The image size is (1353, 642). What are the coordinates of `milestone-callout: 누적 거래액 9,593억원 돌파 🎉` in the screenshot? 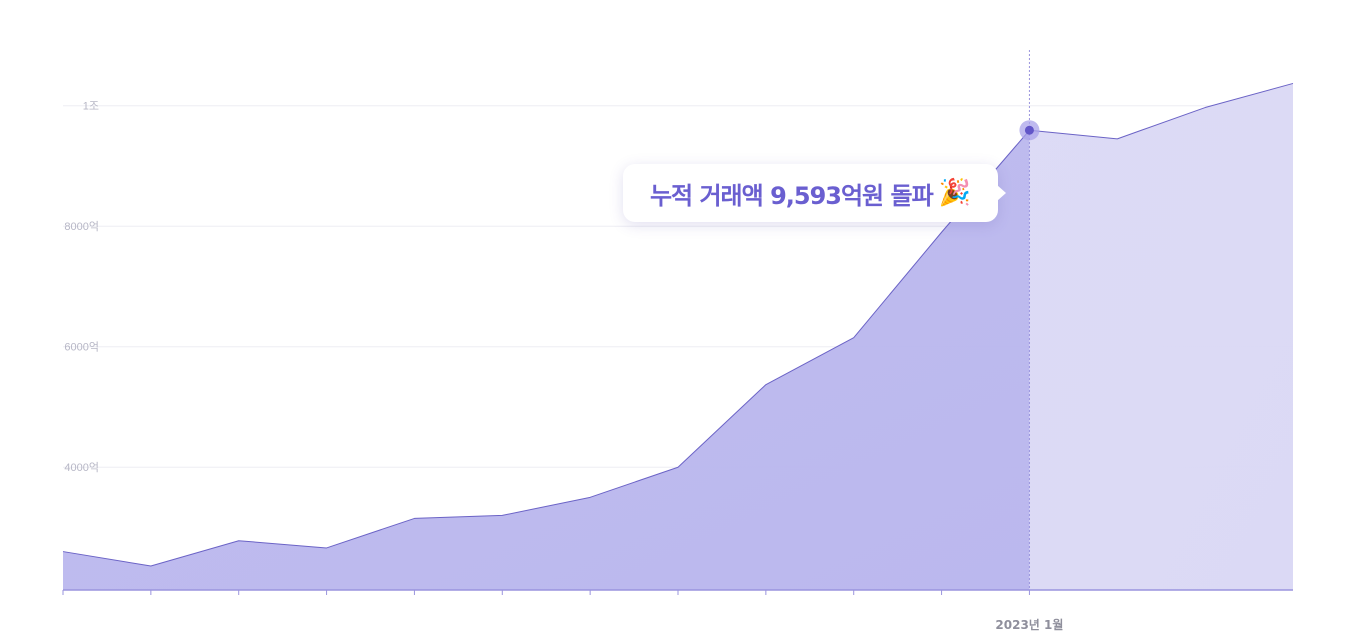 It's located at (814, 193).